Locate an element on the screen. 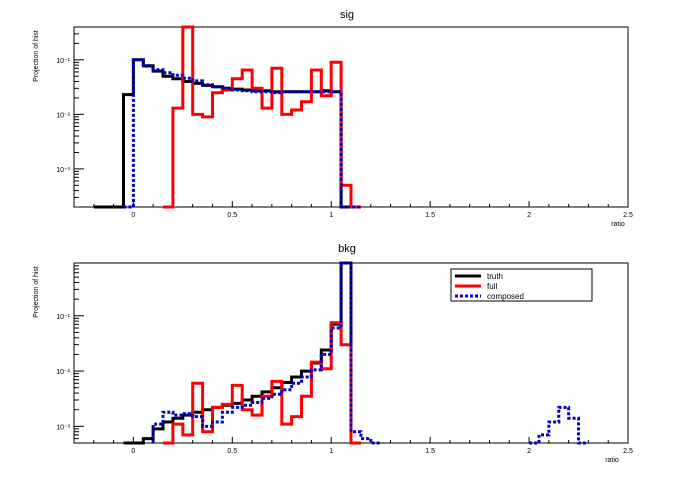 The image size is (696, 477). legend-label-full: full is located at coordinates (492, 286).